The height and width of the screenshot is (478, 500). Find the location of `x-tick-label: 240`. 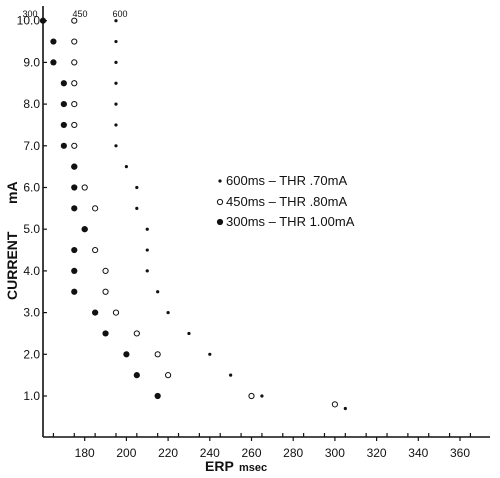

x-tick-label: 240 is located at coordinates (210, 453).